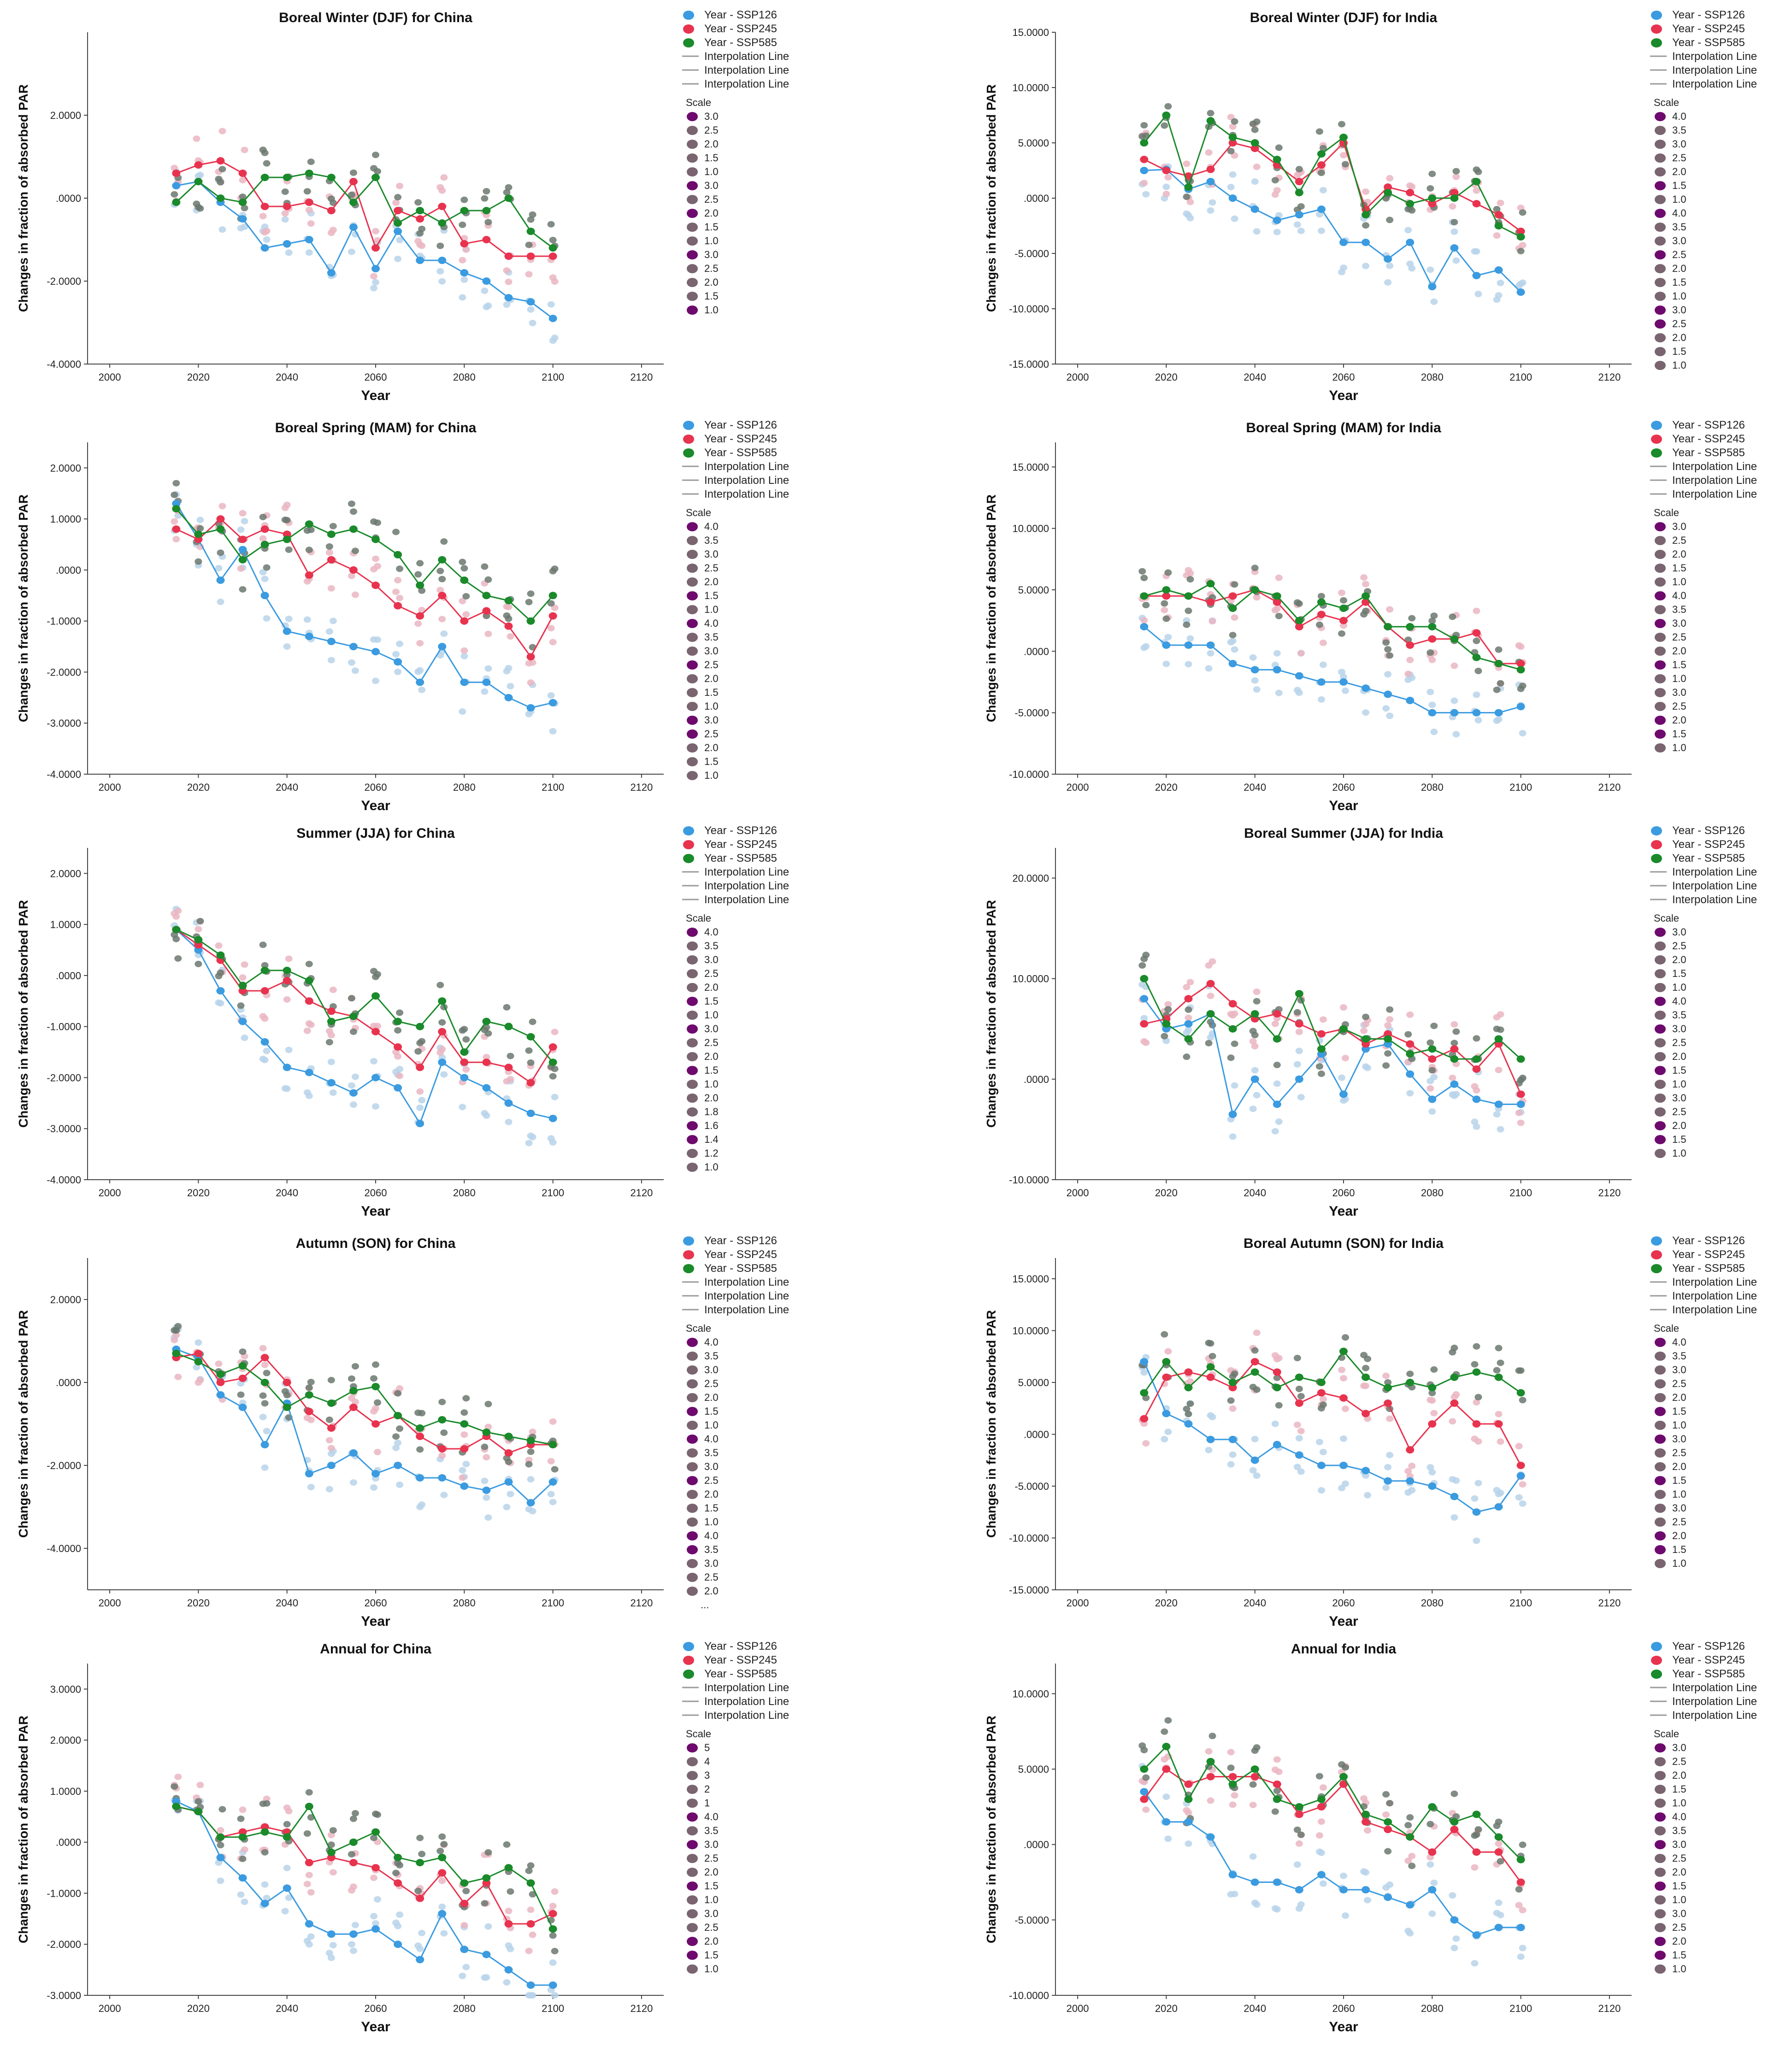 This screenshot has width=1792, height=2058. I want to click on x-tick-label: 2080, so click(1433, 1193).